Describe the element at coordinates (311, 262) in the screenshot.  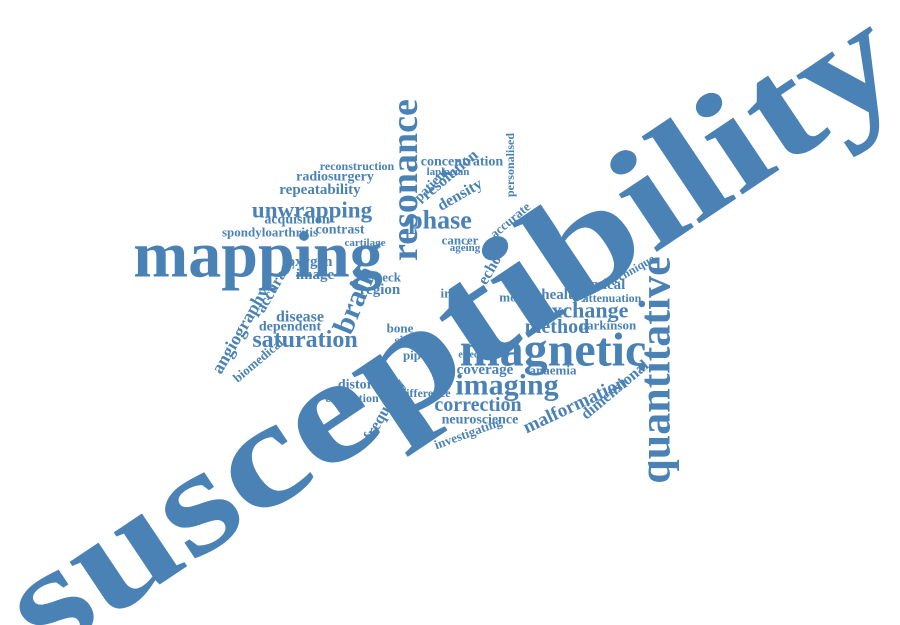
I see `word: oxygen` at that location.